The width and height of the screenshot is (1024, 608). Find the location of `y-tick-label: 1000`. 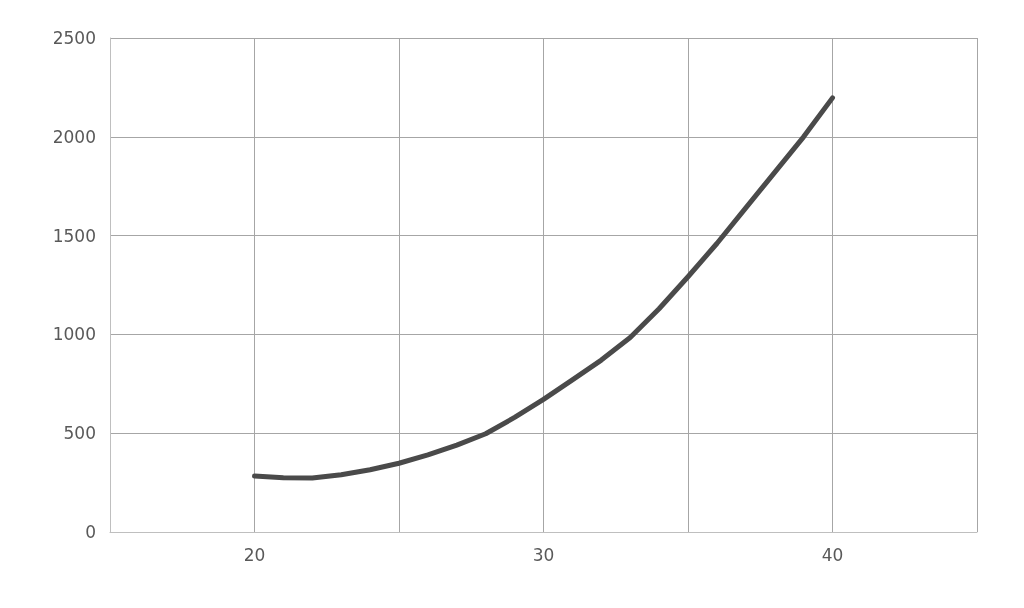

y-tick-label: 1000 is located at coordinates (74, 334).